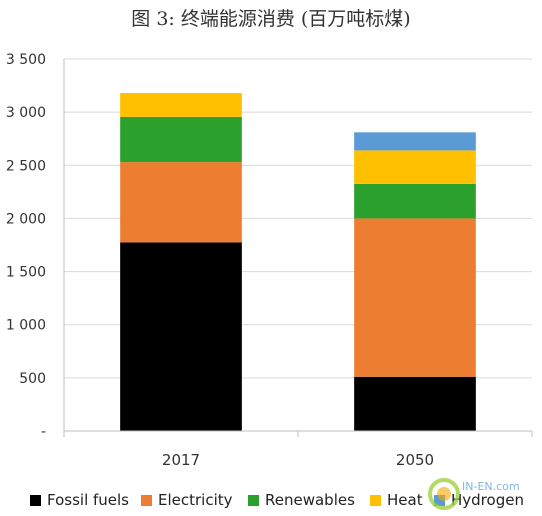 Image resolution: width=542 pixels, height=516 pixels. I want to click on legend-item: Electricity, so click(187, 500).